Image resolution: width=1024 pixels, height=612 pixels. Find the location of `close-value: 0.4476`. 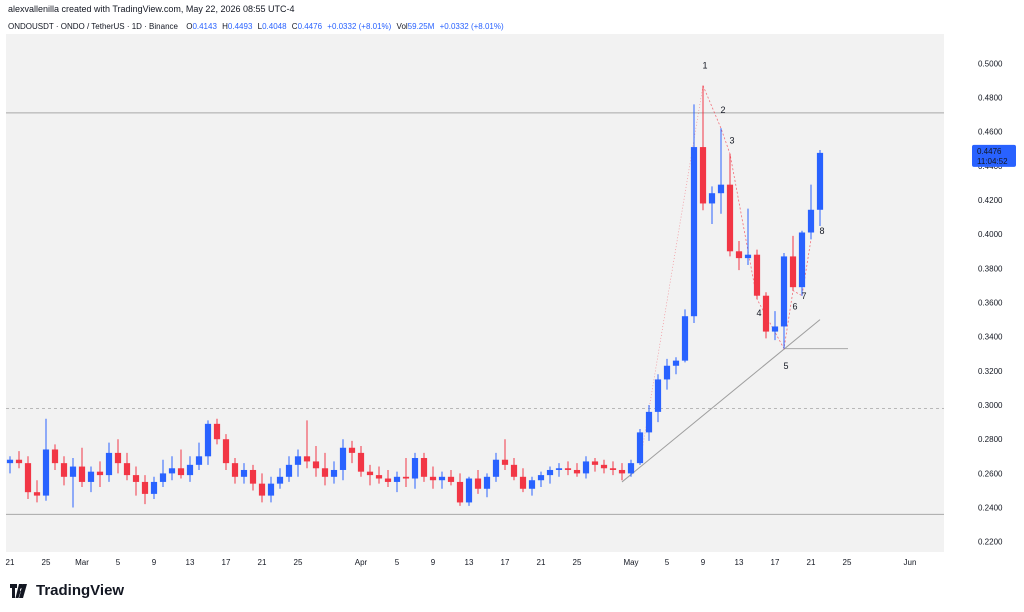

close-value: 0.4476 is located at coordinates (310, 26).